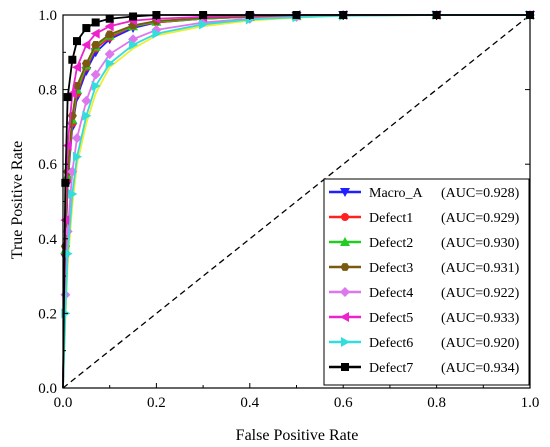  I want to click on x-tick-label: 0.2, so click(156, 403).